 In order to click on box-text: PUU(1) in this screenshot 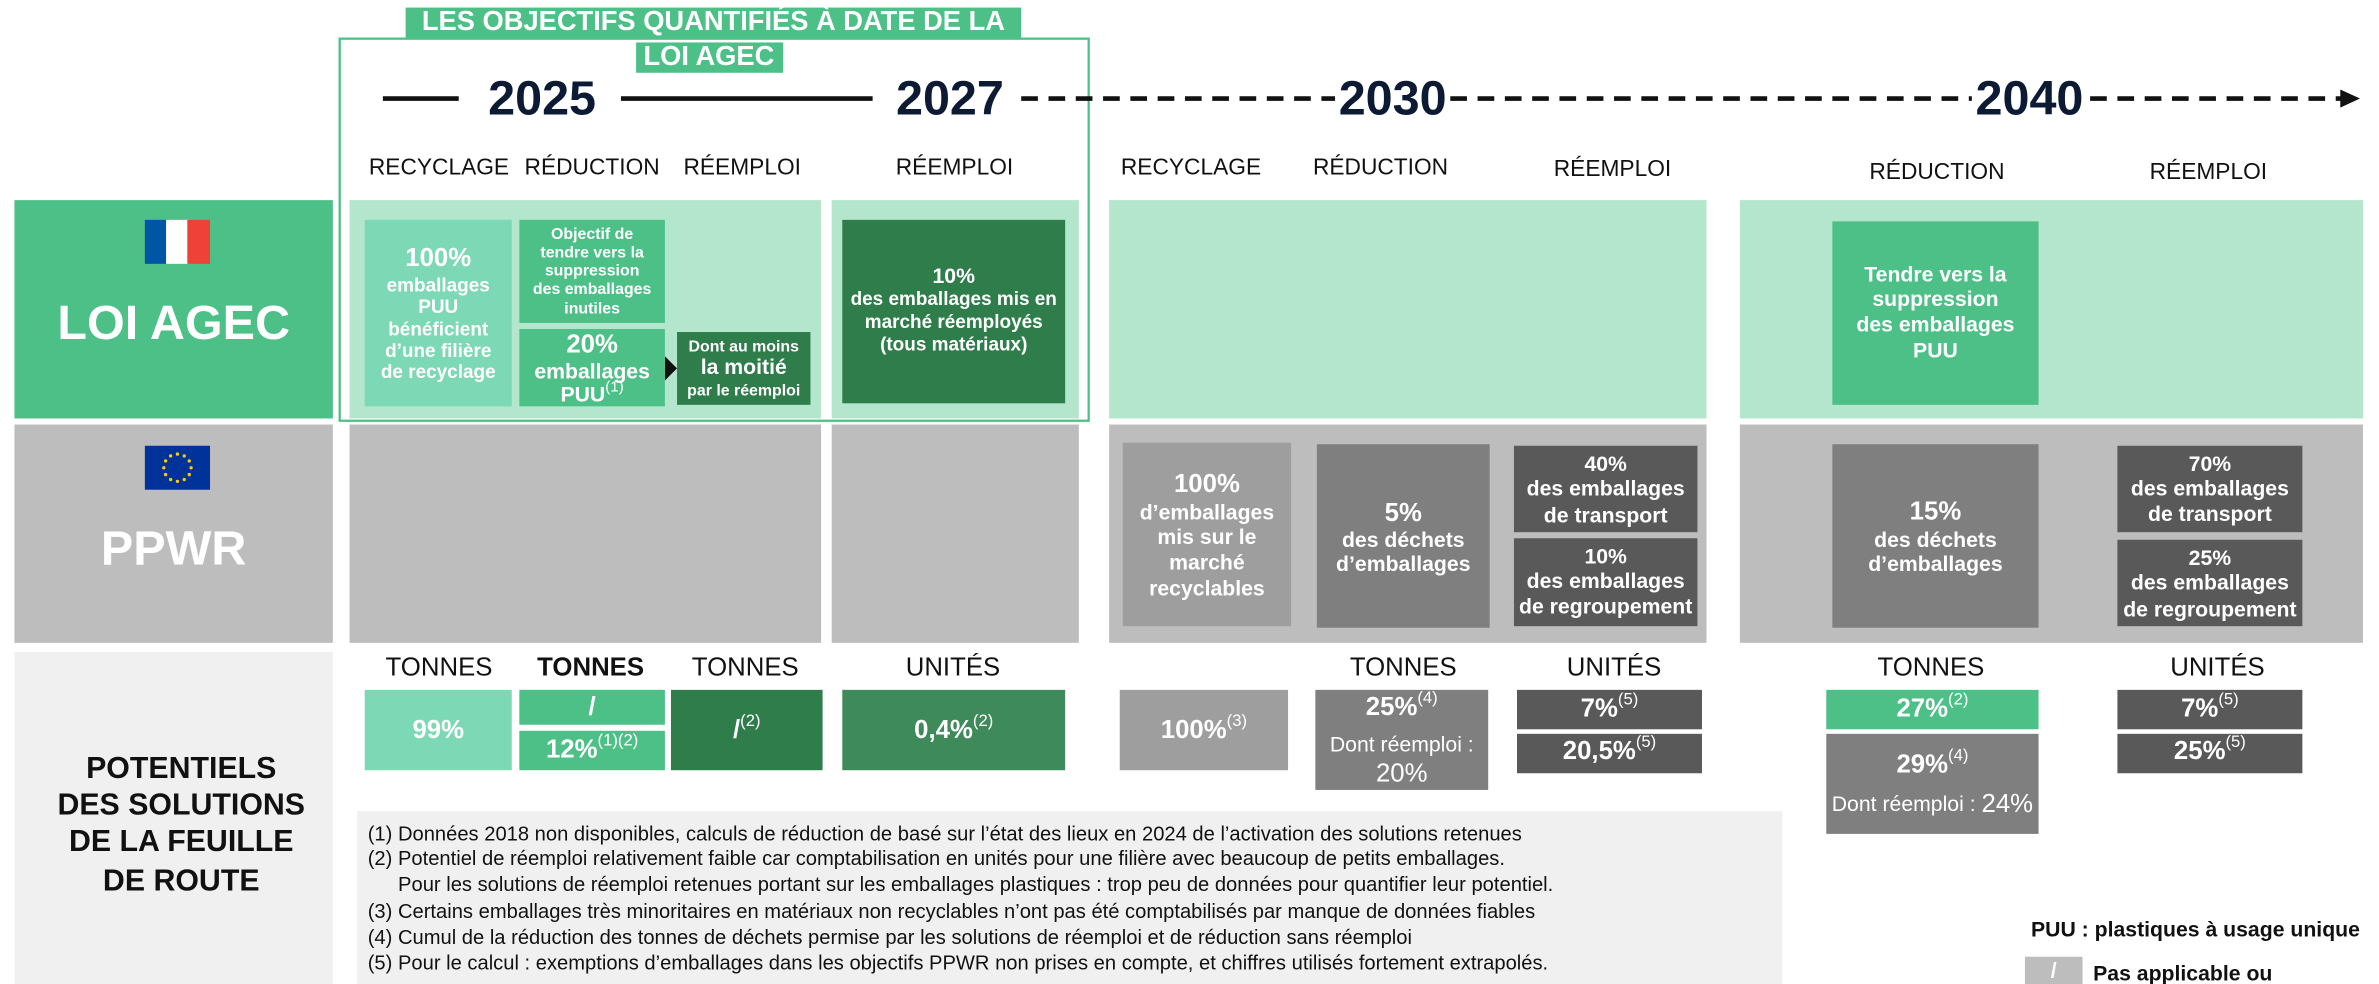, I will do `click(591, 392)`.